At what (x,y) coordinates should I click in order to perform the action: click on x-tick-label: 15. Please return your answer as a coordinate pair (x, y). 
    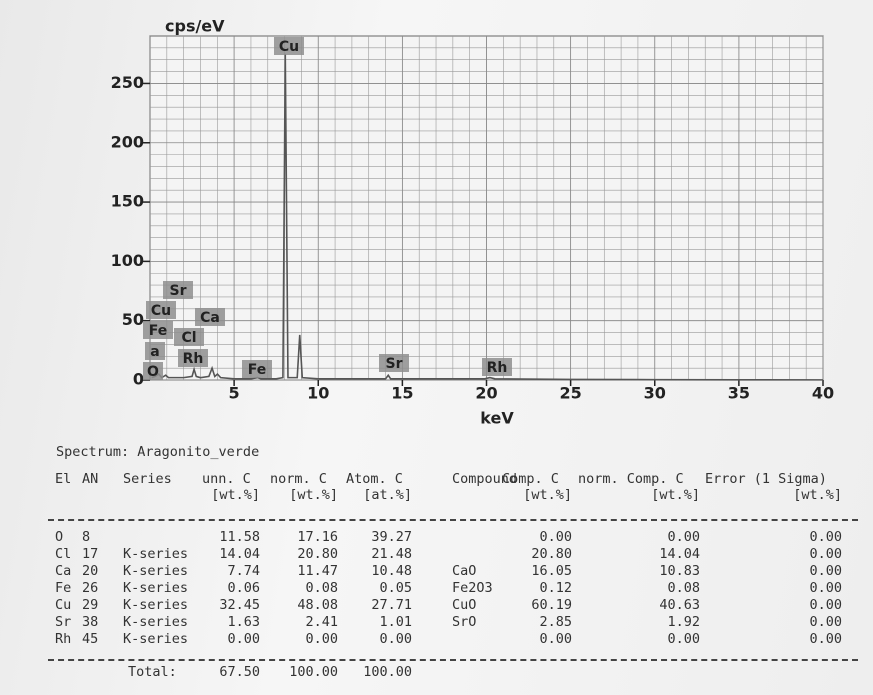
    Looking at the image, I should click on (402, 393).